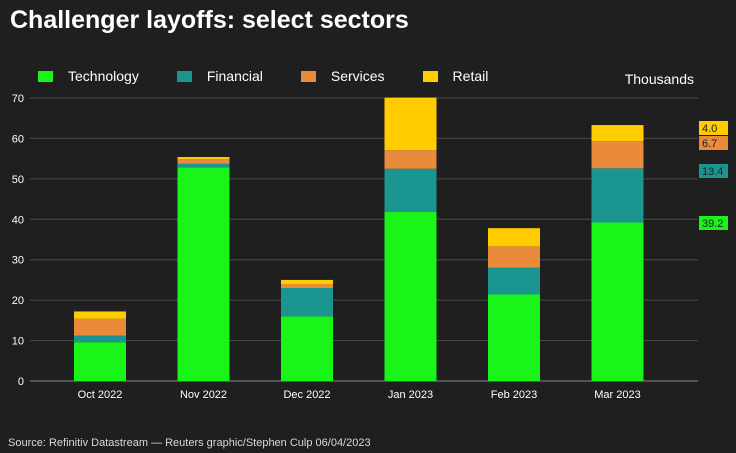 The image size is (736, 453). I want to click on y-tick-label-0: 0, so click(21, 382).